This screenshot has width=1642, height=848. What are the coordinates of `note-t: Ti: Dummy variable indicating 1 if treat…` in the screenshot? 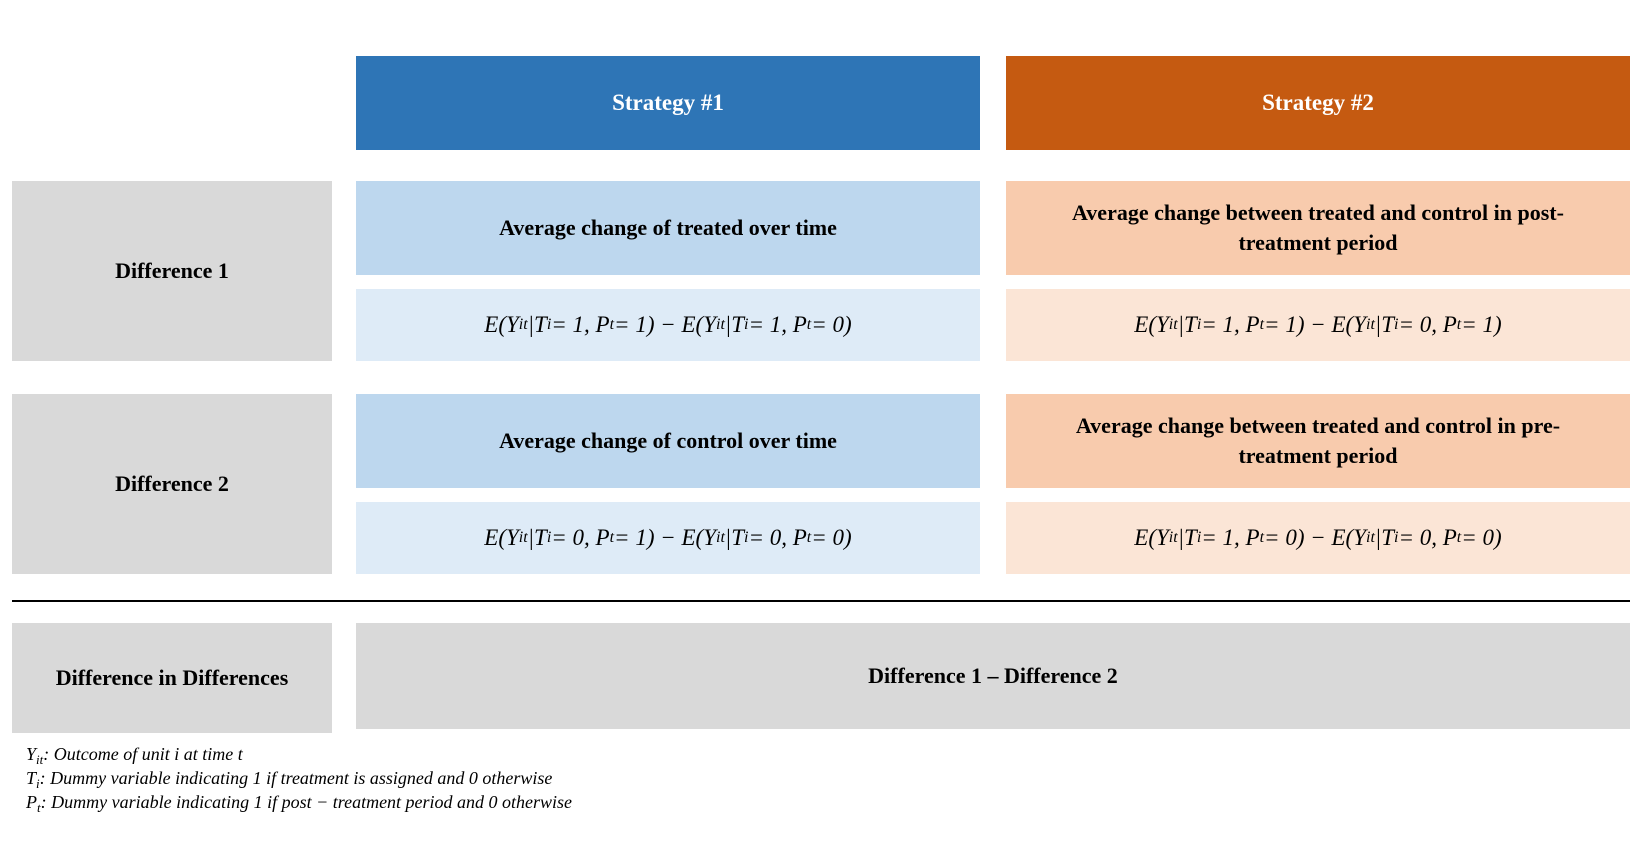 It's located at (289, 779).